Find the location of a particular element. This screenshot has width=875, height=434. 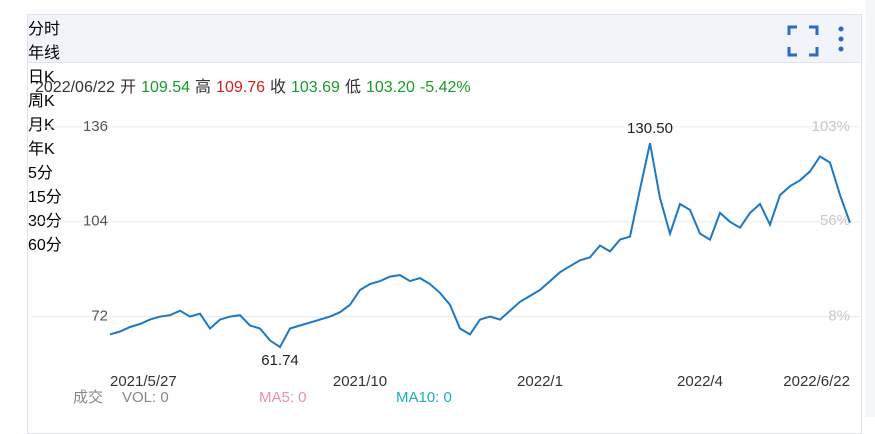

y-tick-label: 136 is located at coordinates (95, 126).